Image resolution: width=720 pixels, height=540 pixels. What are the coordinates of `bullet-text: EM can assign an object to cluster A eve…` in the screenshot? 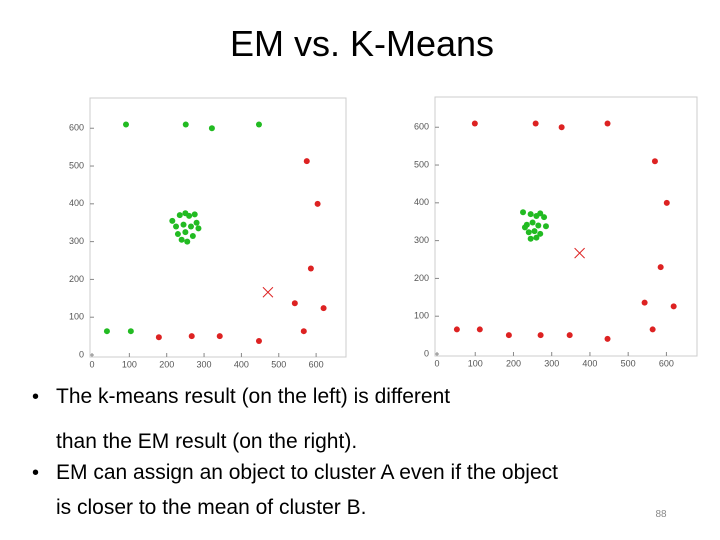 It's located at (307, 490).